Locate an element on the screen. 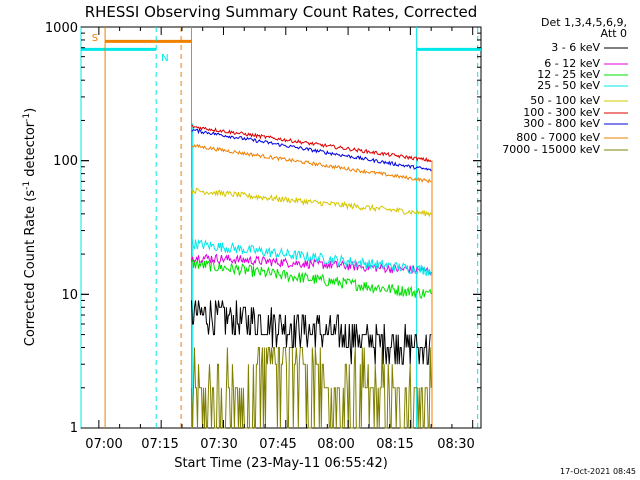  y-tick-label-1: 1 is located at coordinates (74, 428).